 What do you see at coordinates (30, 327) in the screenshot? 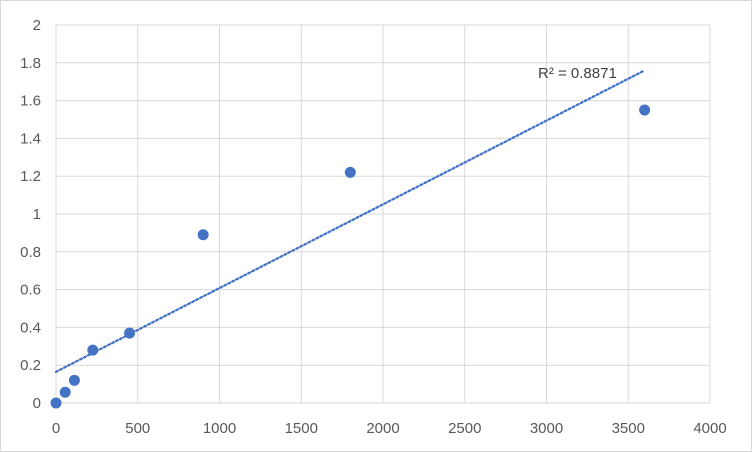
I see `y-tick-label: 0.4` at bounding box center [30, 327].